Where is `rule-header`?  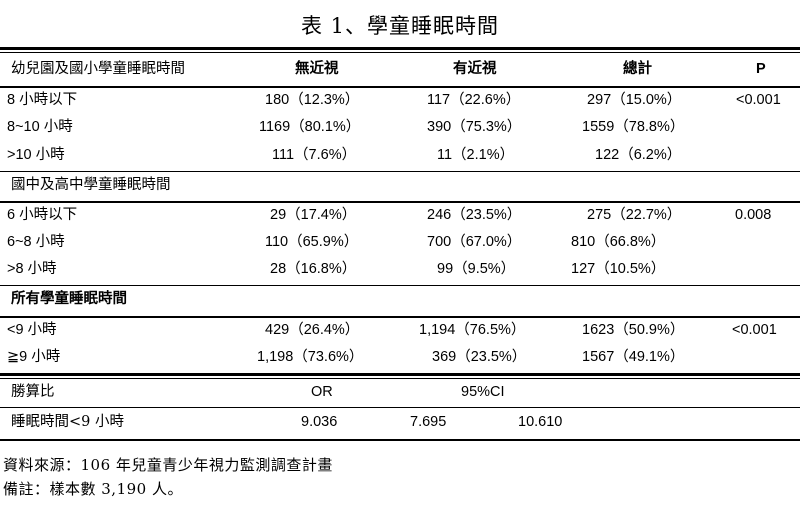
rule-header is located at coordinates (400, 87).